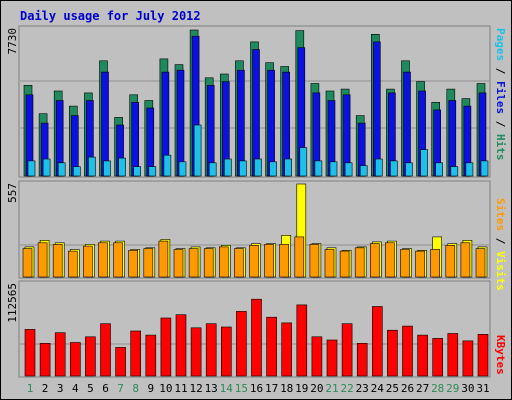  Describe the element at coordinates (407, 388) in the screenshot. I see `x-tick-label: 26` at that location.